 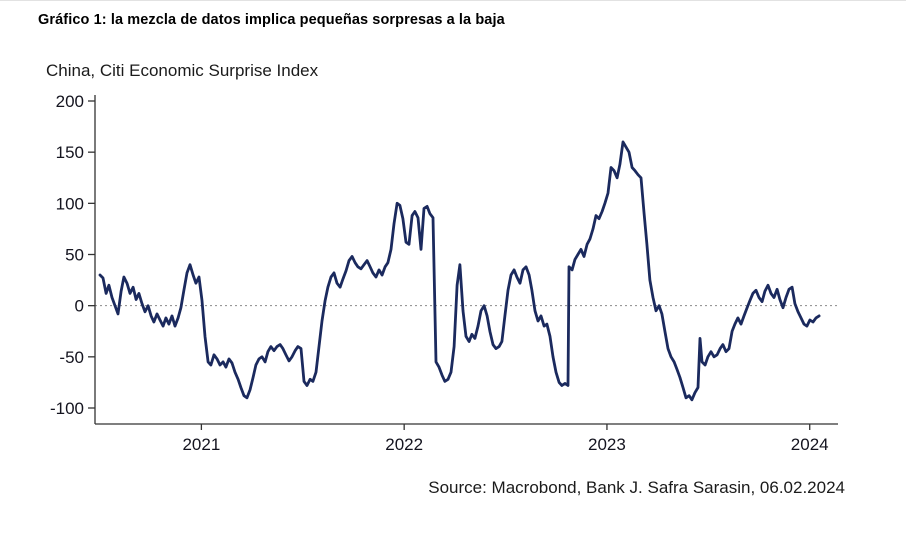 What do you see at coordinates (79, 306) in the screenshot?
I see `y-tick-label: 0` at bounding box center [79, 306].